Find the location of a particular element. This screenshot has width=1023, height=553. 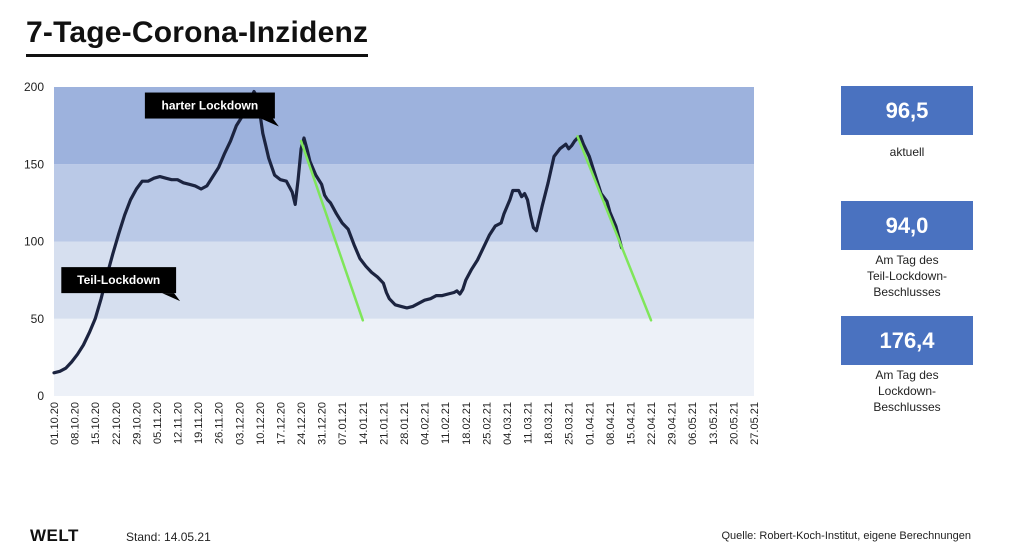

x-tick-label: 28.01.21 is located at coordinates (405, 423).